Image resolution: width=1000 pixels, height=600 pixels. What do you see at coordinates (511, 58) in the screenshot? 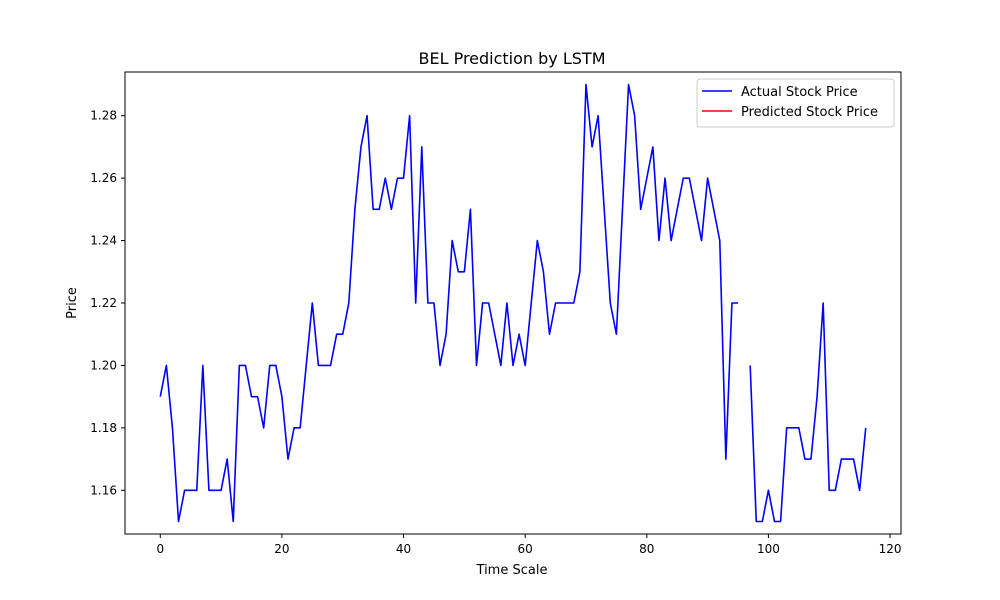
I see `chart-title: BEL Prediction by LSTM` at bounding box center [511, 58].